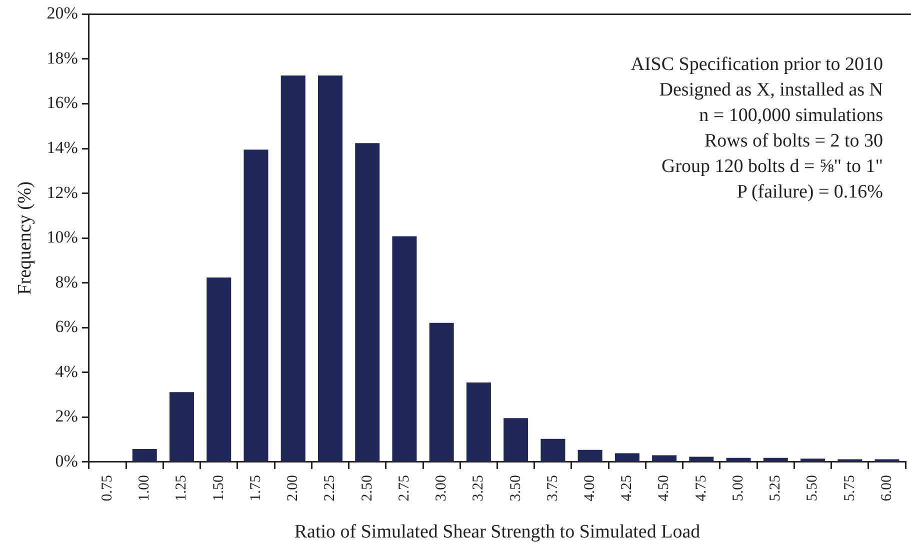  What do you see at coordinates (367, 488) in the screenshot?
I see `x-tick-label: 2.50` at bounding box center [367, 488].